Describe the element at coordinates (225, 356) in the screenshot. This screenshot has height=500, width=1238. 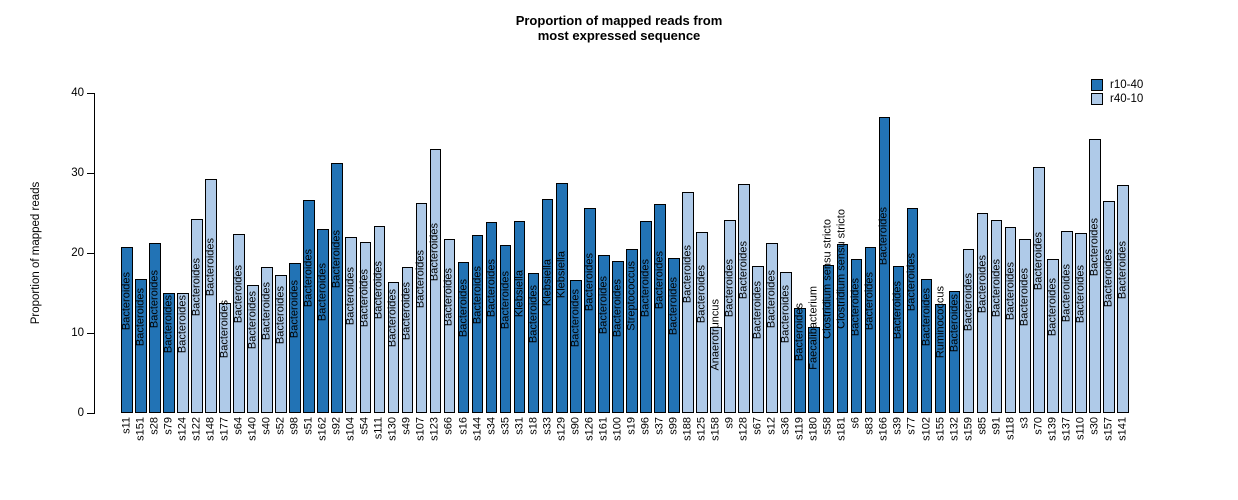
I see `bar-s177: Bacteroides` at that location.